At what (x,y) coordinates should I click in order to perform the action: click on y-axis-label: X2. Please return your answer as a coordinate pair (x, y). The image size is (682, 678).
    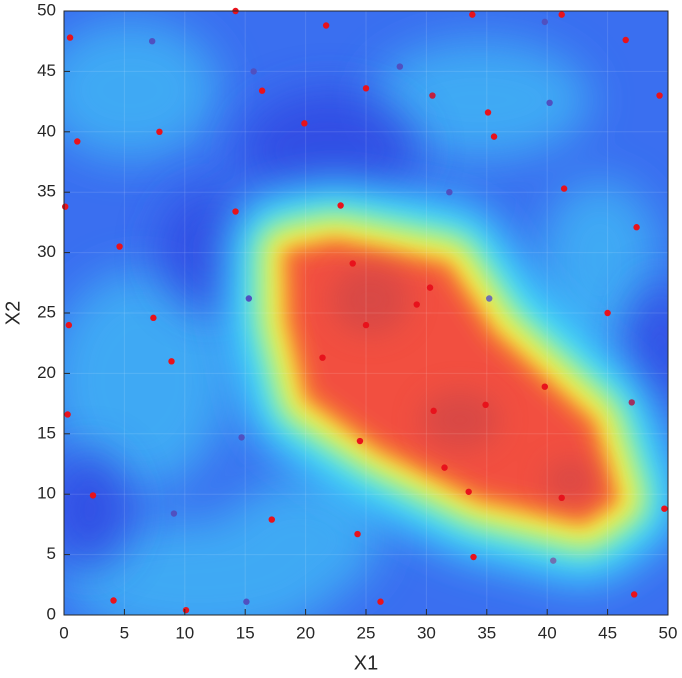
    Looking at the image, I should click on (13, 313).